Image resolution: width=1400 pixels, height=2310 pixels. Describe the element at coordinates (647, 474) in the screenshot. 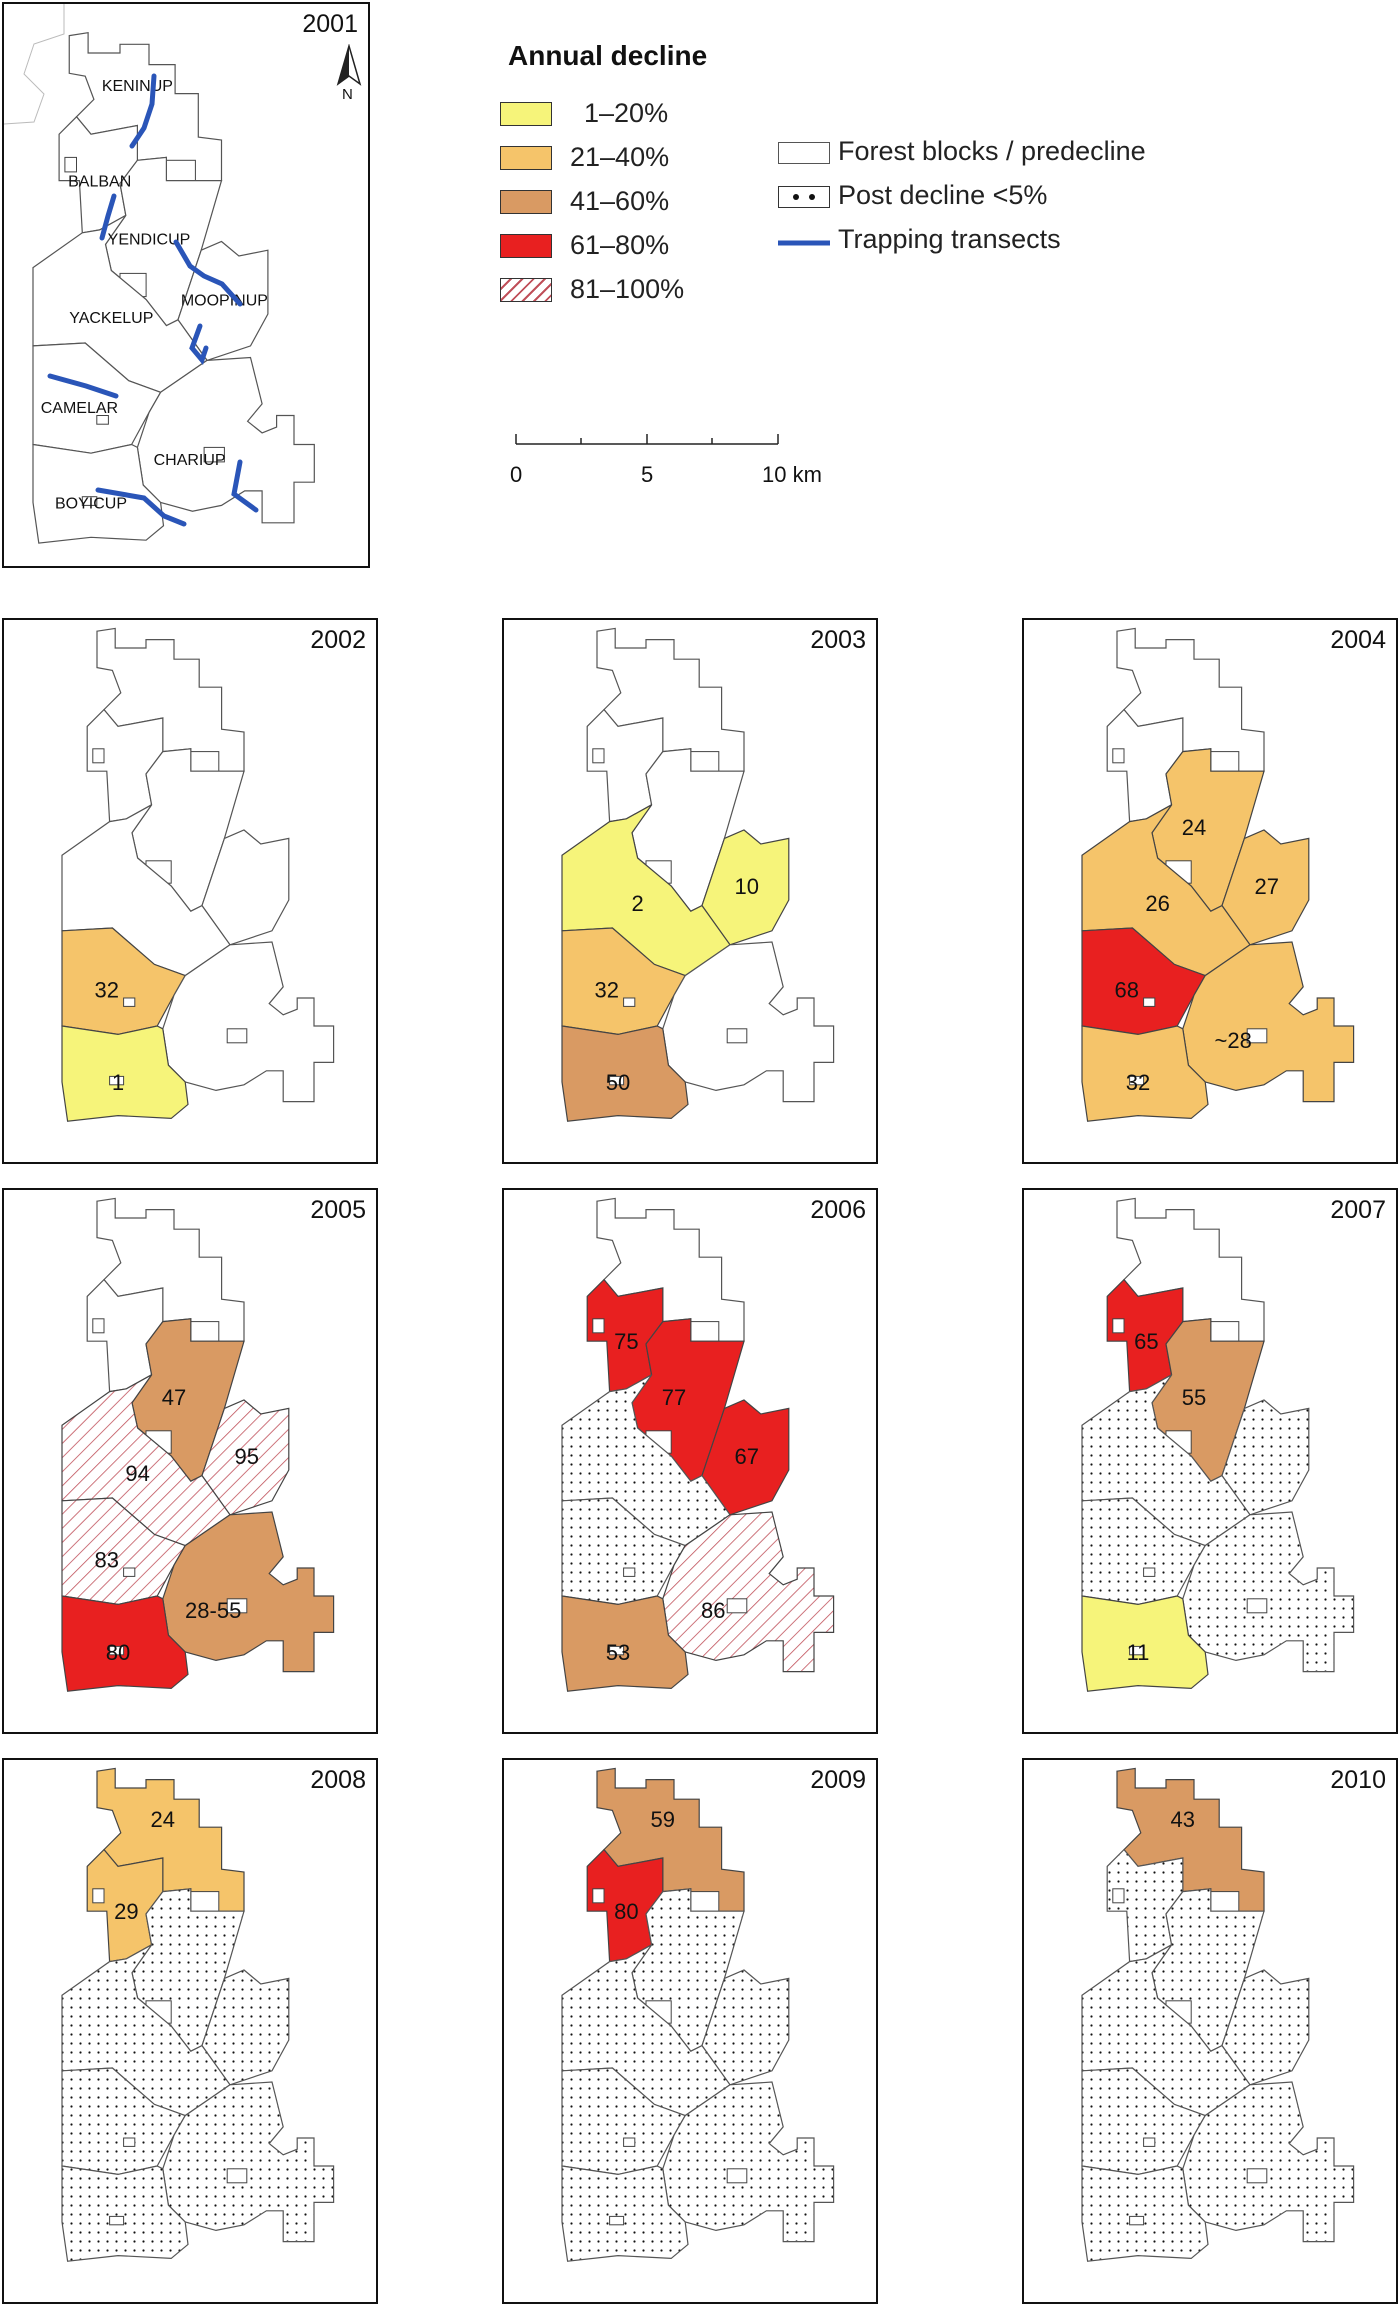

I see `scale-tick-5: 5` at that location.